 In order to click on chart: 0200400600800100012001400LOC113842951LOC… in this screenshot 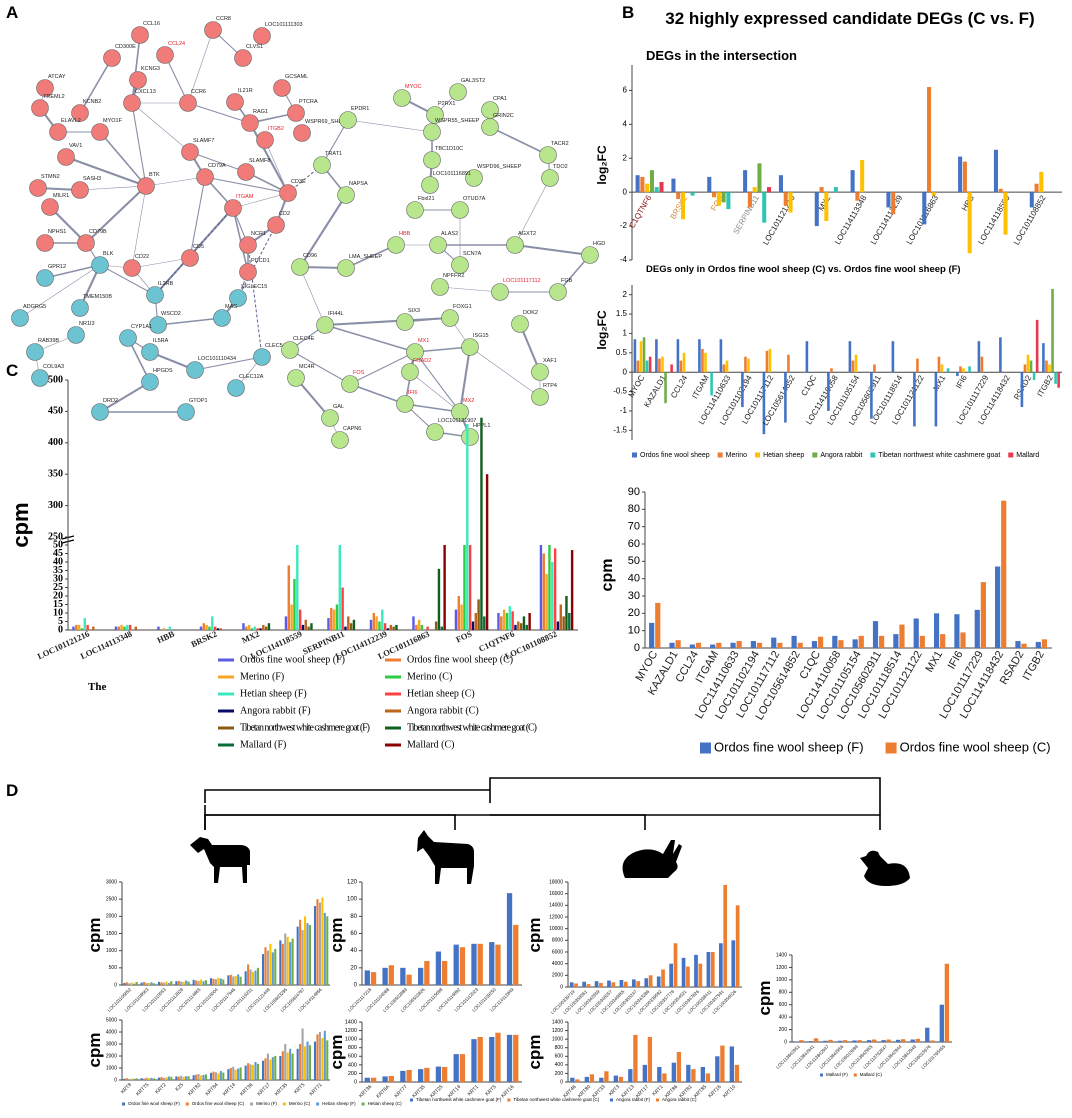, I will do `click(853, 1011)`.